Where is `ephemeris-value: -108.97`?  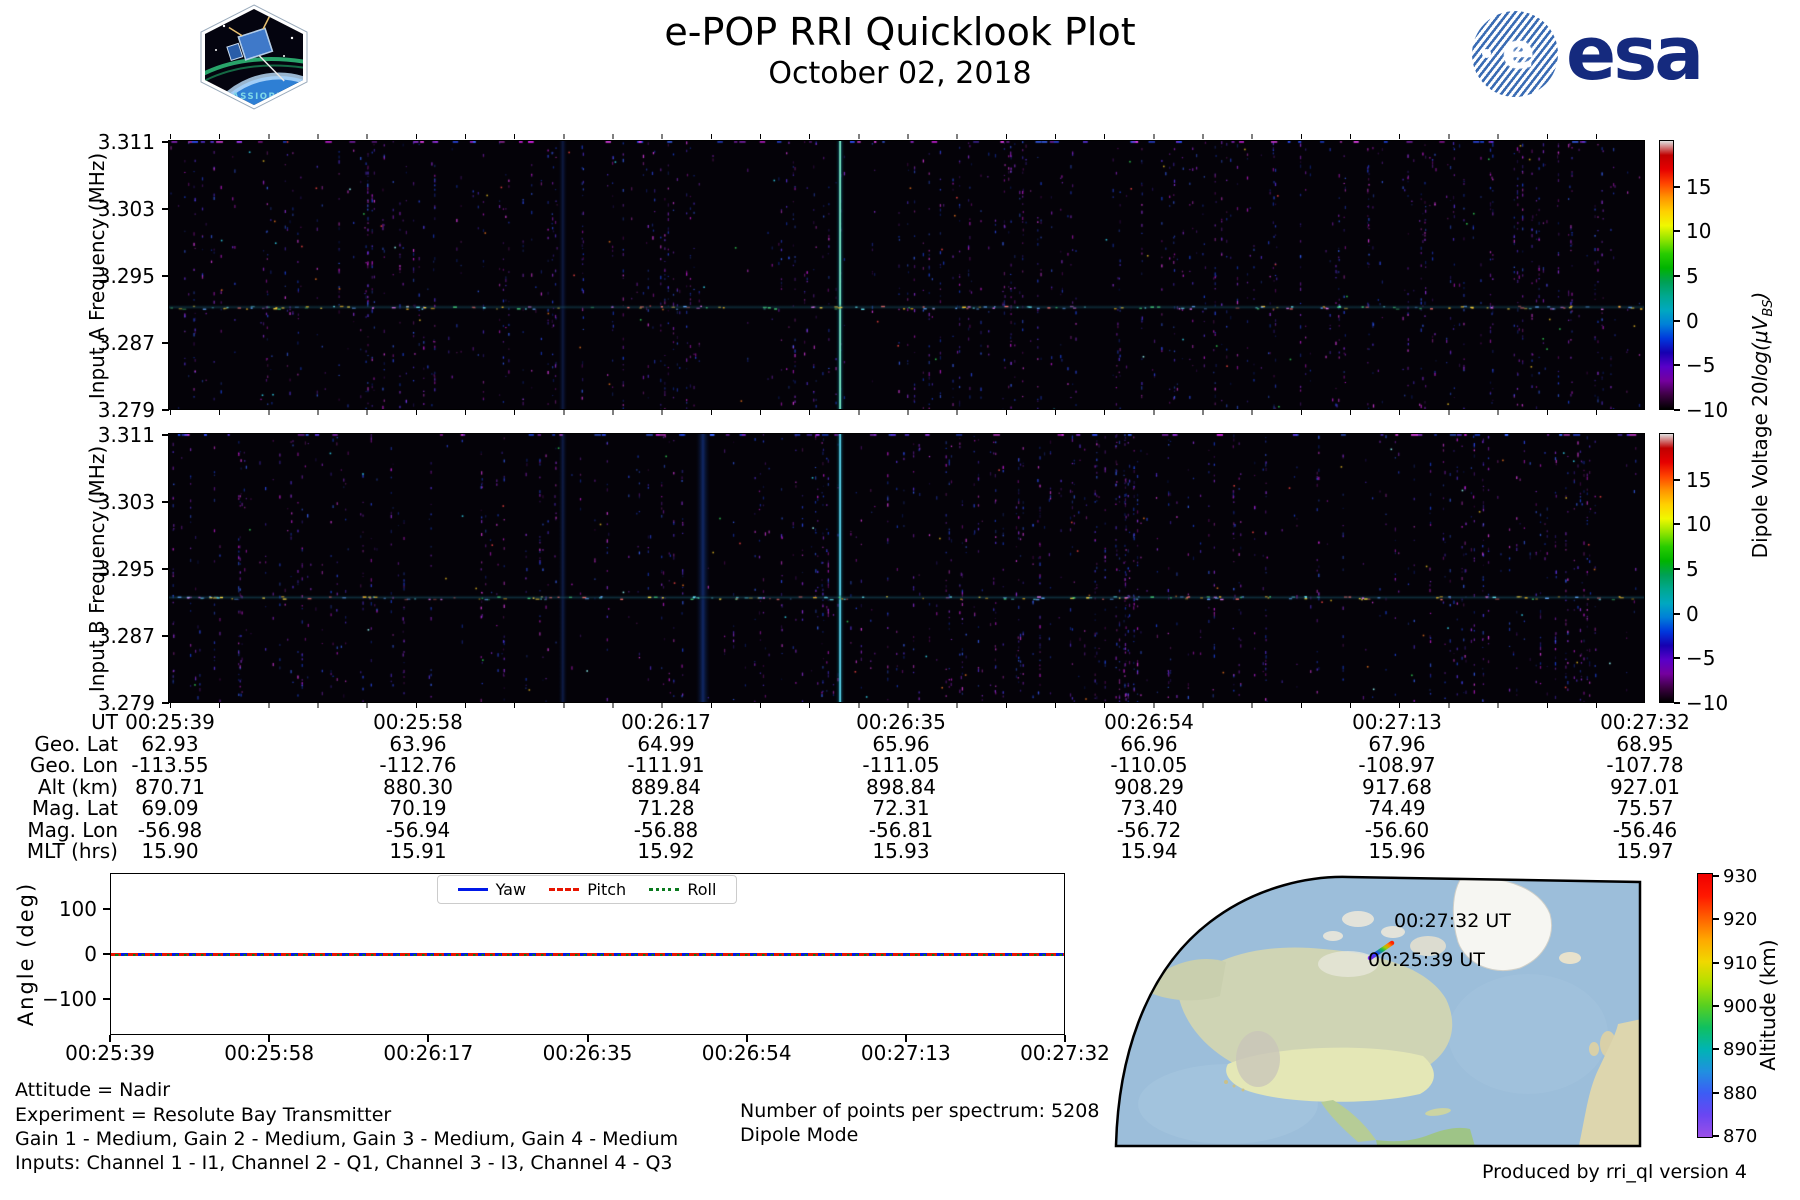 ephemeris-value: -108.97 is located at coordinates (1397, 765).